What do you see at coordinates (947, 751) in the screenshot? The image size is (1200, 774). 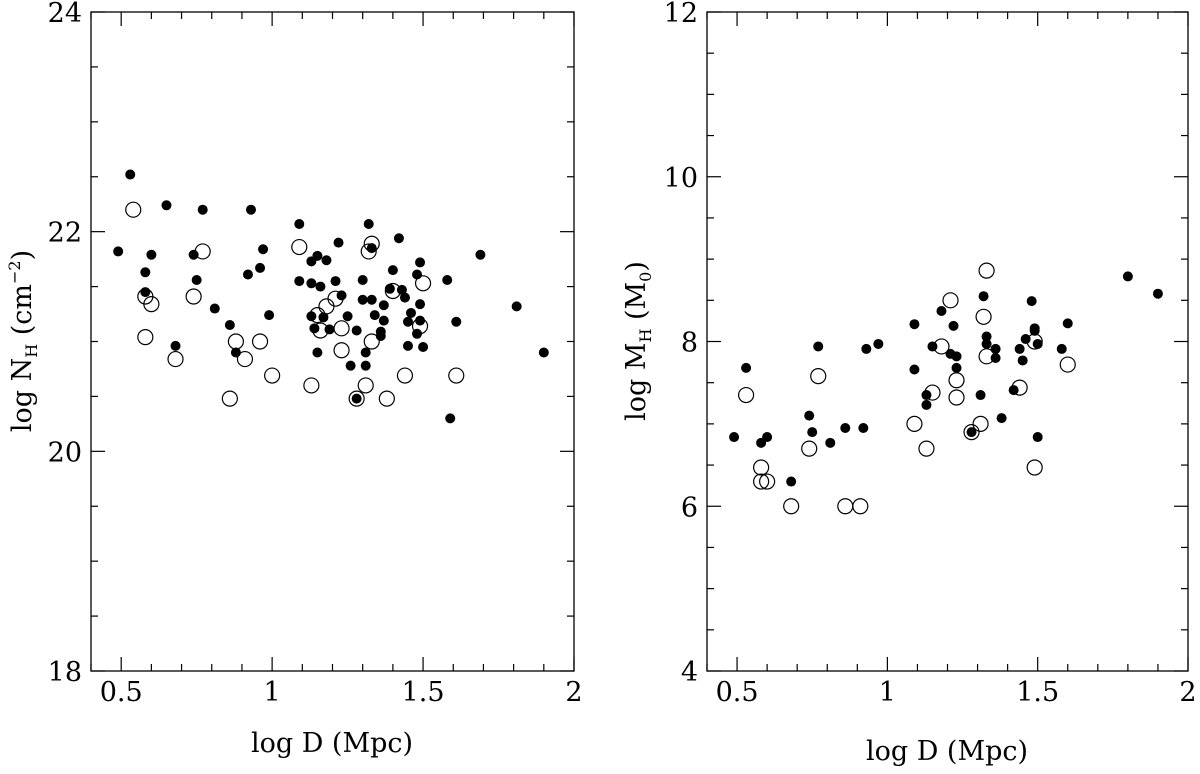 I see `right-x-axis-label: log D (Mpc)` at bounding box center [947, 751].